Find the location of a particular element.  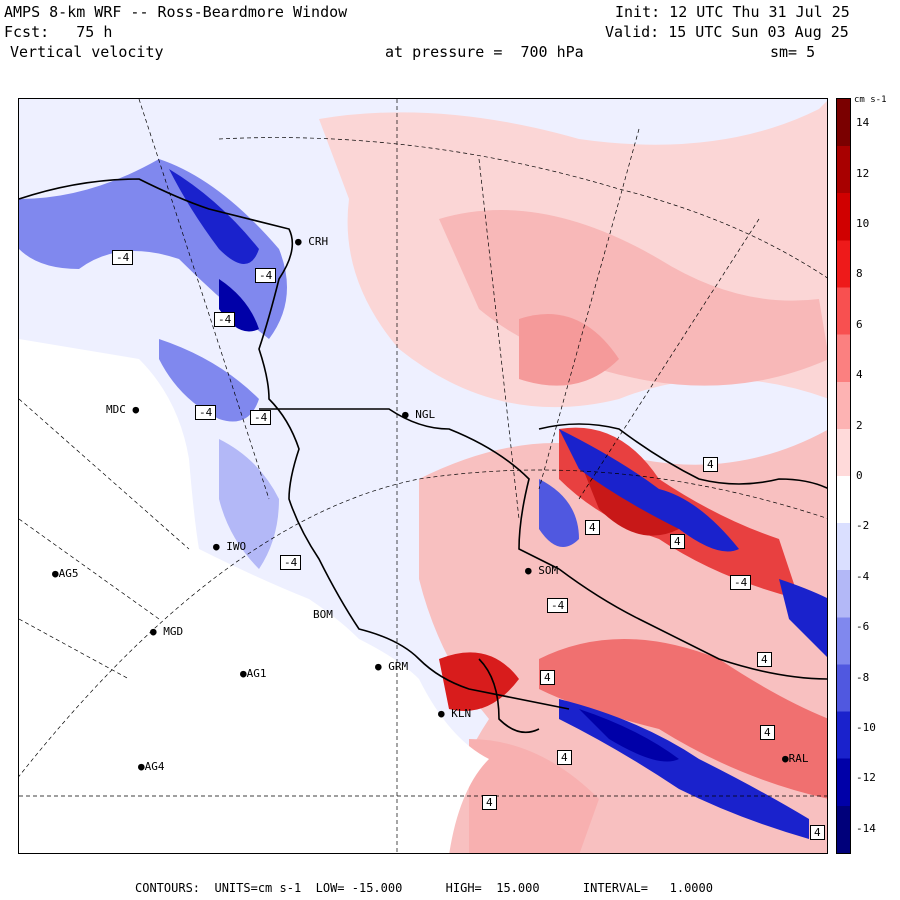

colorbar-tick-label: 6 is located at coordinates (859, 324).